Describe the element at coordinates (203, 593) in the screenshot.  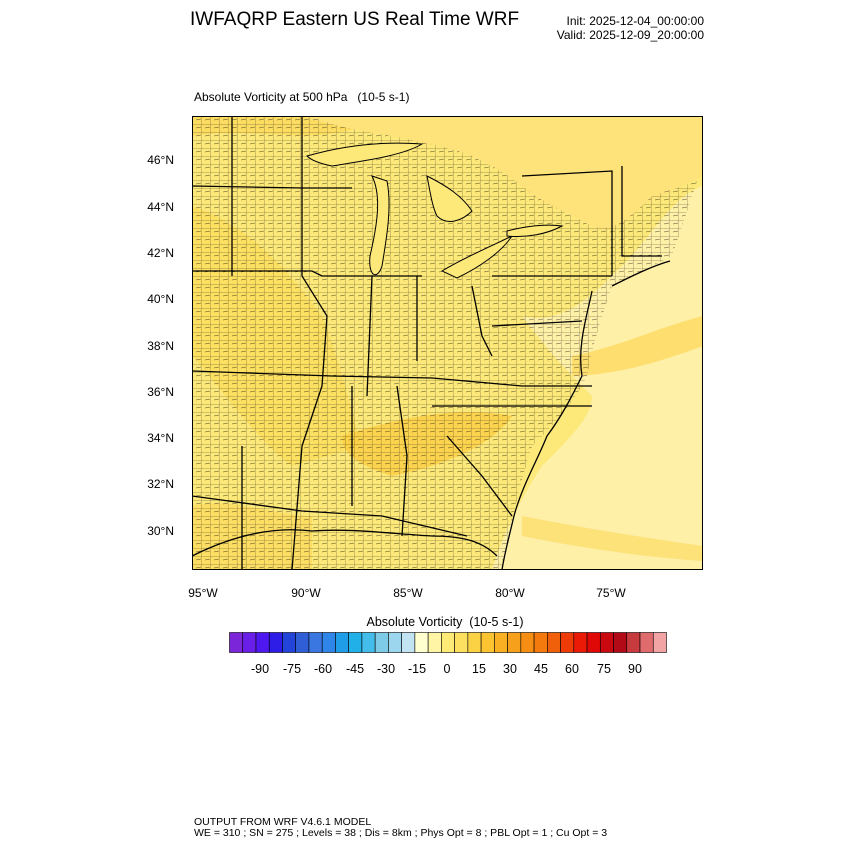
I see `lon-label: 95°W` at that location.